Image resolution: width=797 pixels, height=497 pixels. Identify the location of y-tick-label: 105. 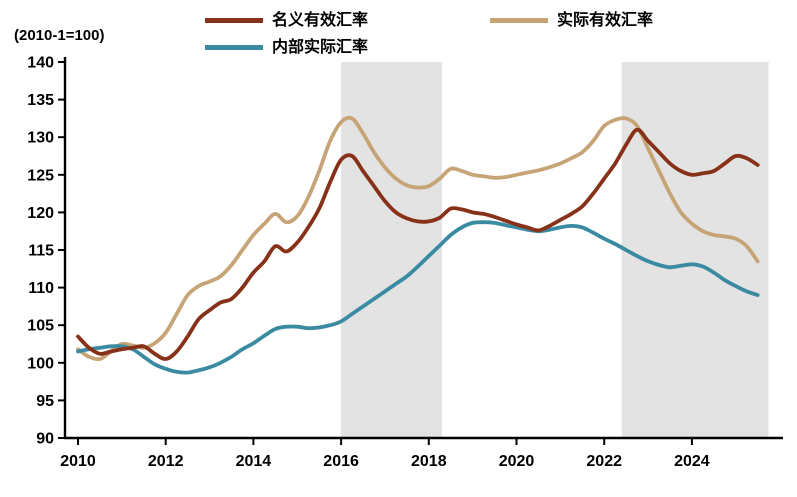
(40, 326).